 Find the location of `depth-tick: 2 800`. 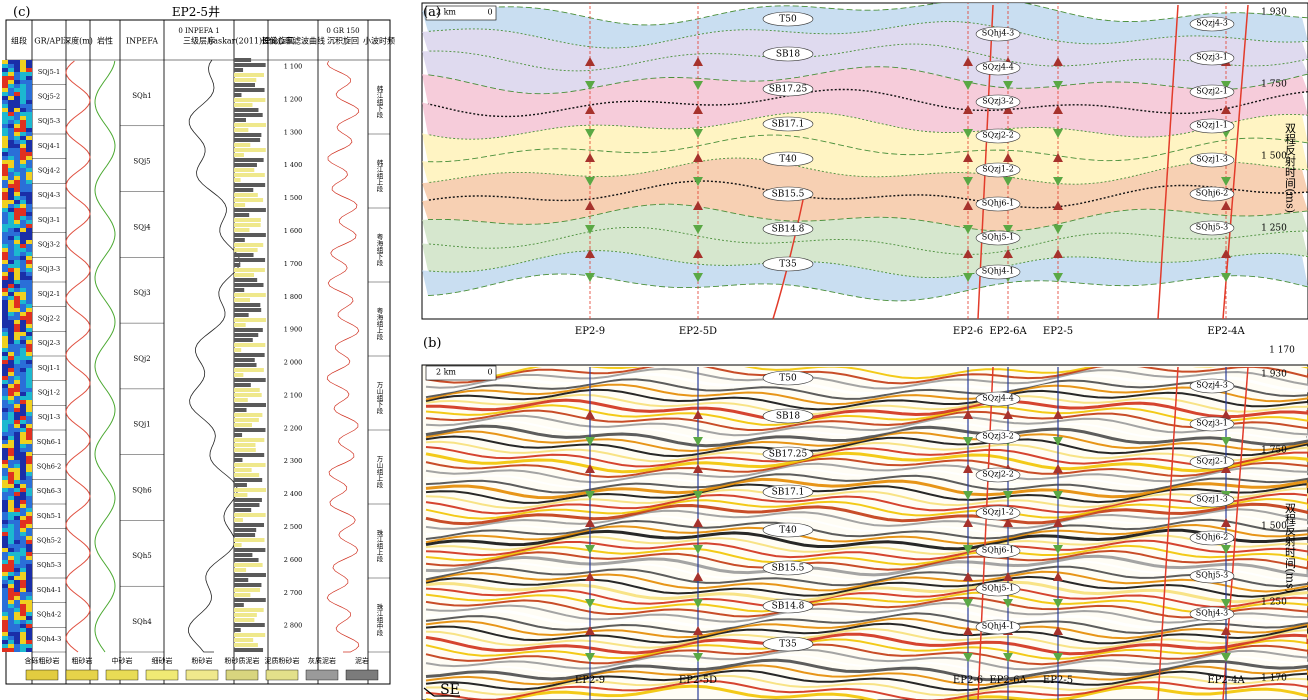

depth-tick: 2 800 is located at coordinates (293, 626).